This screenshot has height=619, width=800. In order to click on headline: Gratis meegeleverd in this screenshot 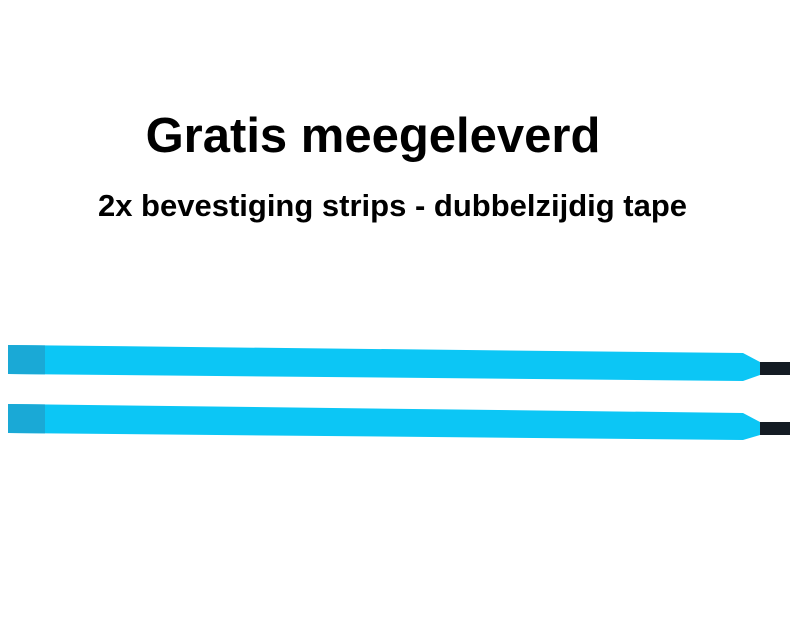, I will do `click(373, 136)`.